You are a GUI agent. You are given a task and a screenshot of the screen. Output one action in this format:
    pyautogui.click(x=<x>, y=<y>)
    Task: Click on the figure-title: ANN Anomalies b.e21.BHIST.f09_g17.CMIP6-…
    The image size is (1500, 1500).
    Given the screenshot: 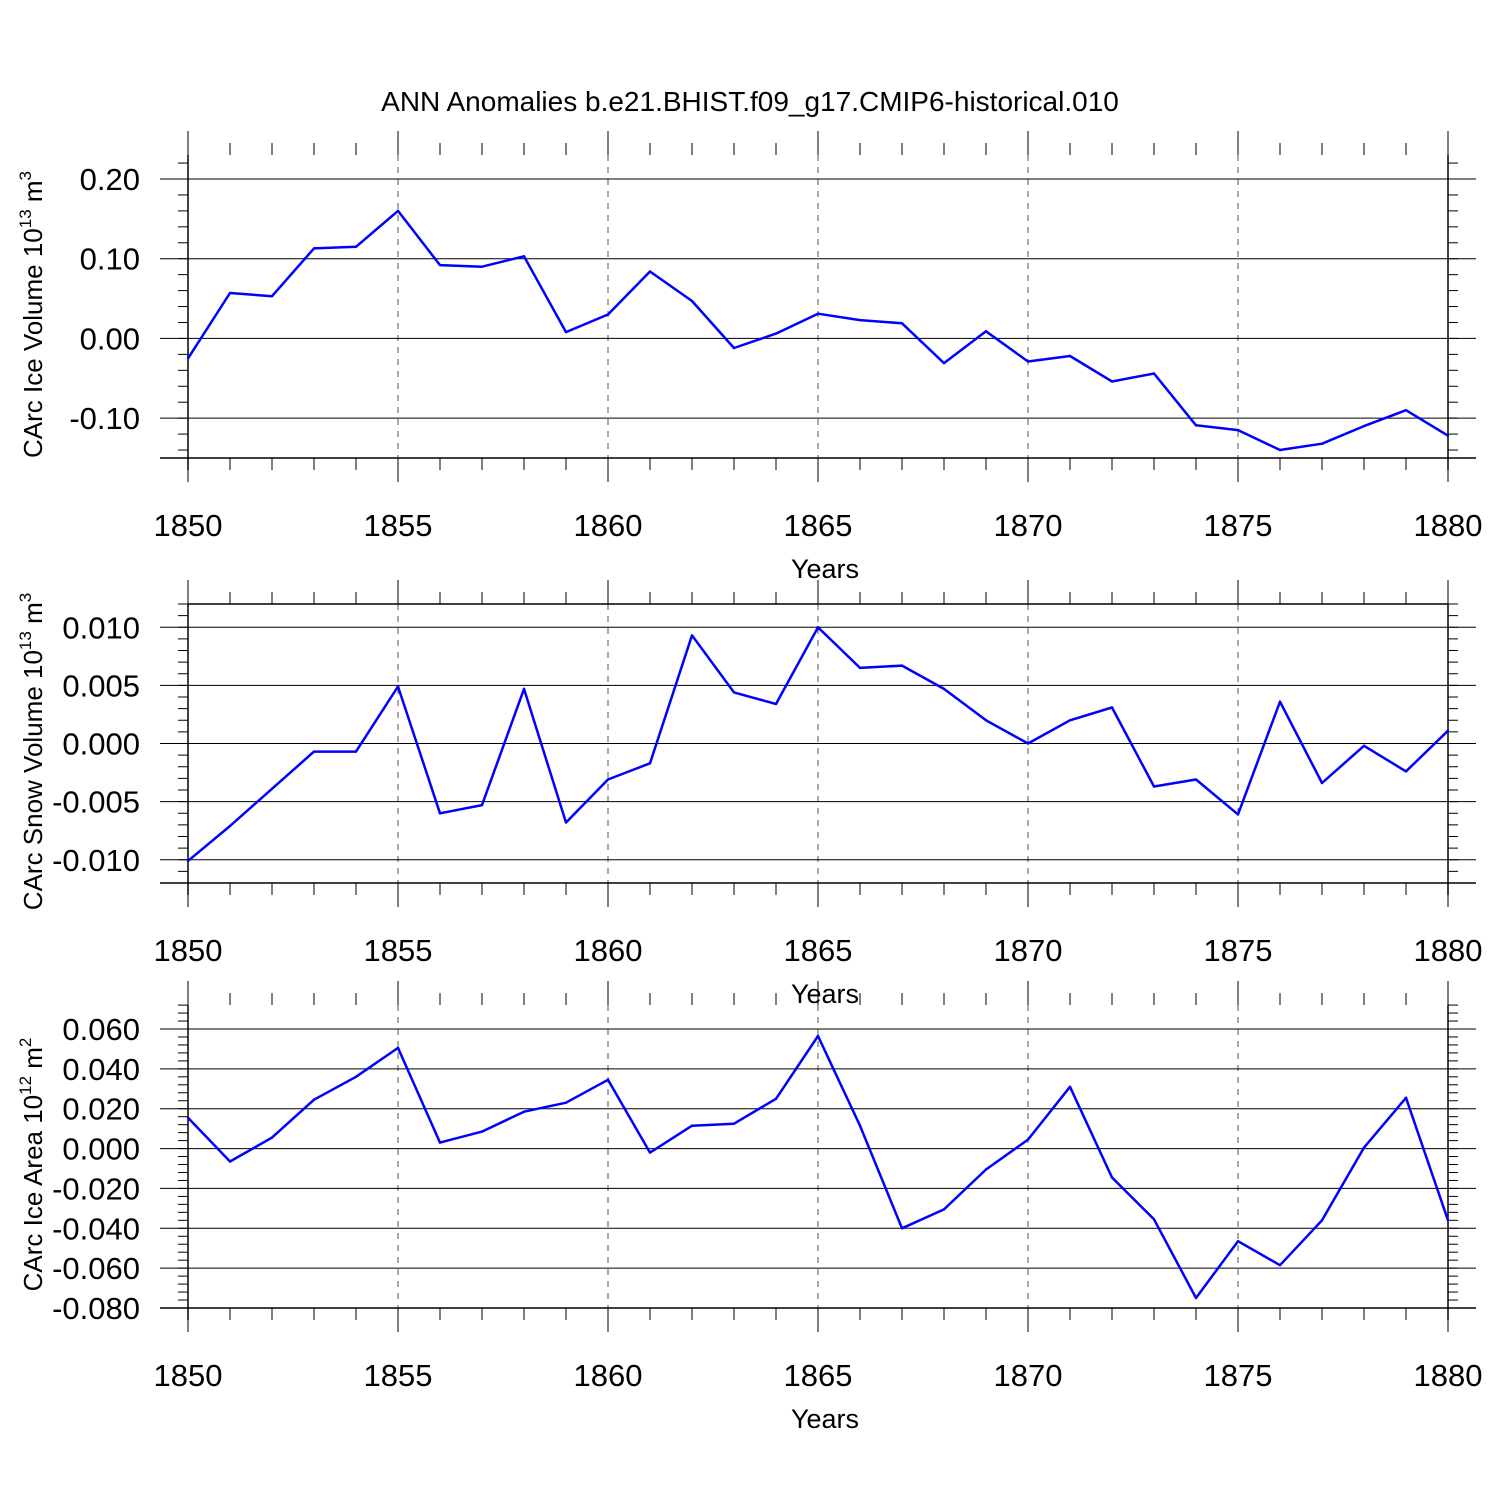 What is the action you would take?
    pyautogui.click(x=750, y=101)
    